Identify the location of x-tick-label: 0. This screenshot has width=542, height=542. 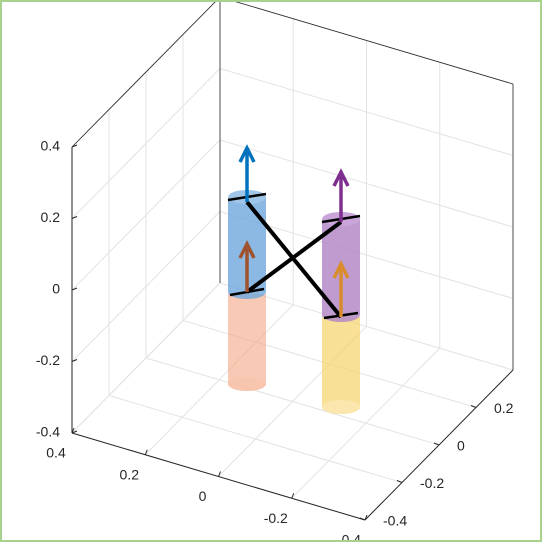
(203, 496).